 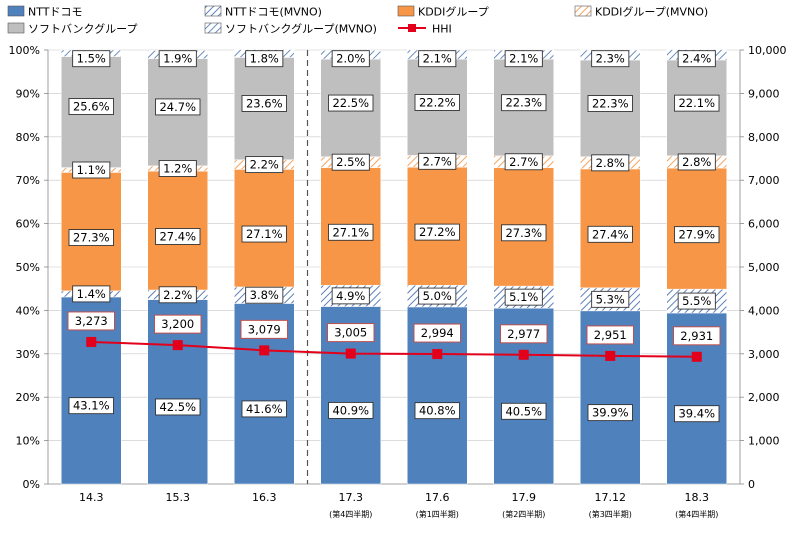 I want to click on x-tick-label: 15.3, so click(x=178, y=497).